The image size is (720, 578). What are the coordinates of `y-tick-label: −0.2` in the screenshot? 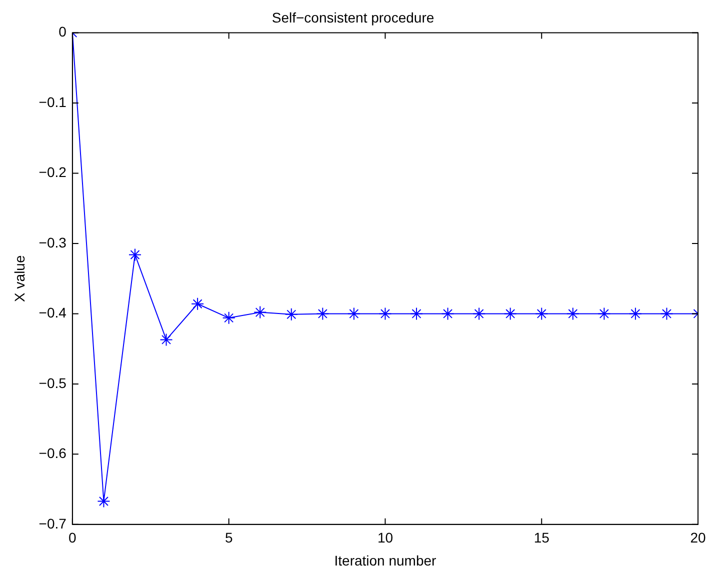 It's located at (52, 172).